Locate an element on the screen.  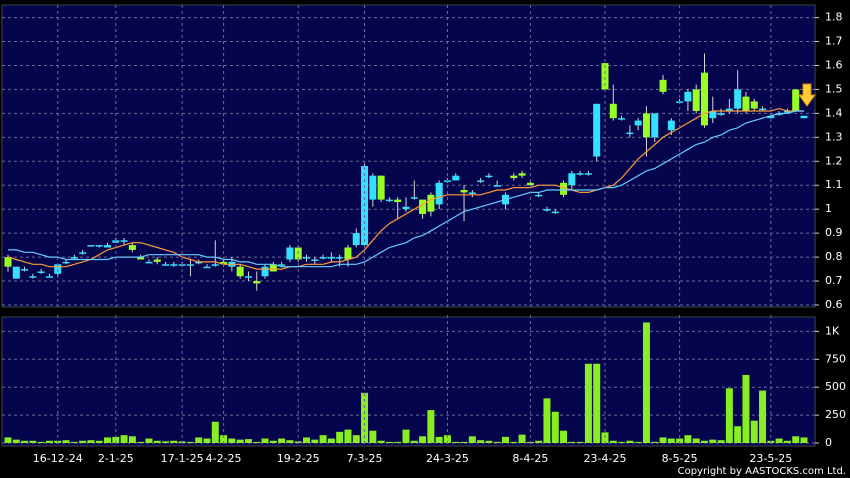
y-tick-label: 1 is located at coordinates (828, 208).